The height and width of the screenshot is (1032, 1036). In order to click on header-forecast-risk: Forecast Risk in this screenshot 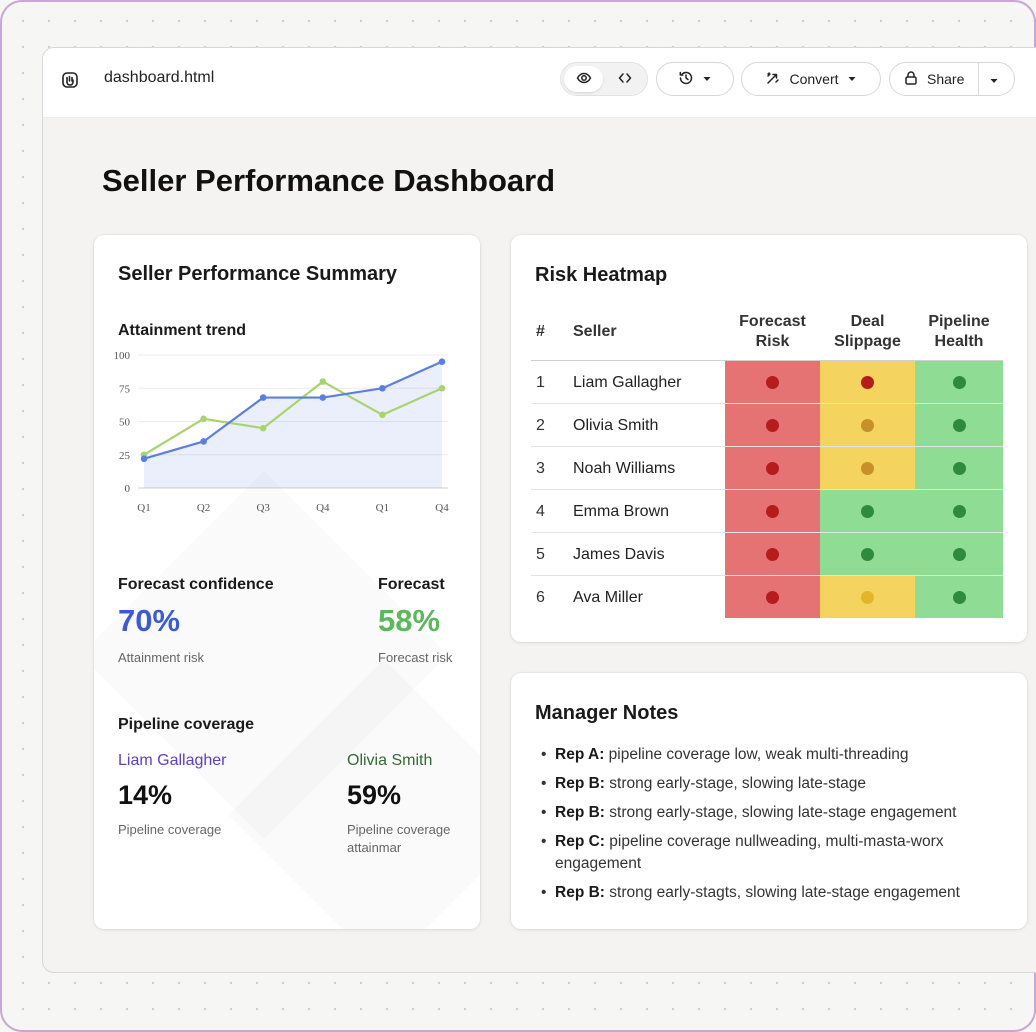, I will do `click(772, 331)`.